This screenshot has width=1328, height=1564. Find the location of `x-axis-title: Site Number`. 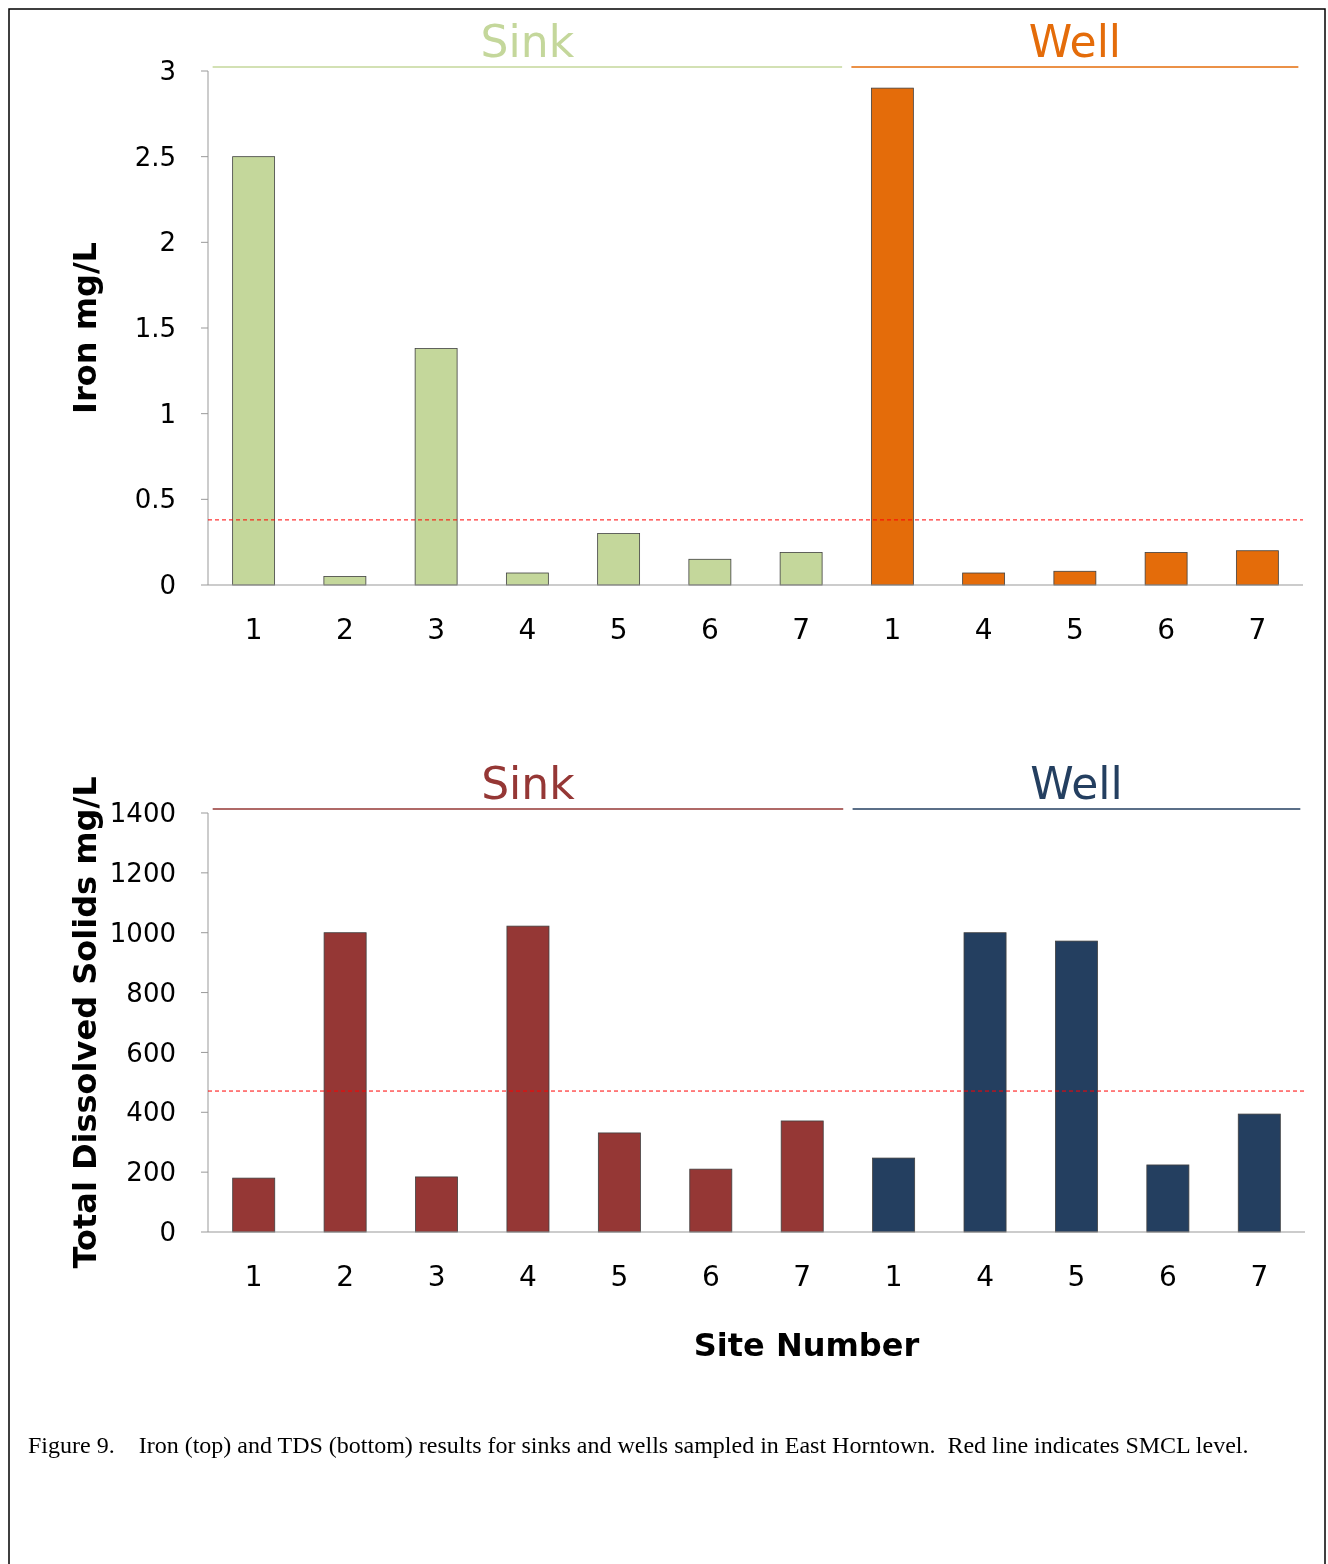

x-axis-title: Site Number is located at coordinates (806, 1345).